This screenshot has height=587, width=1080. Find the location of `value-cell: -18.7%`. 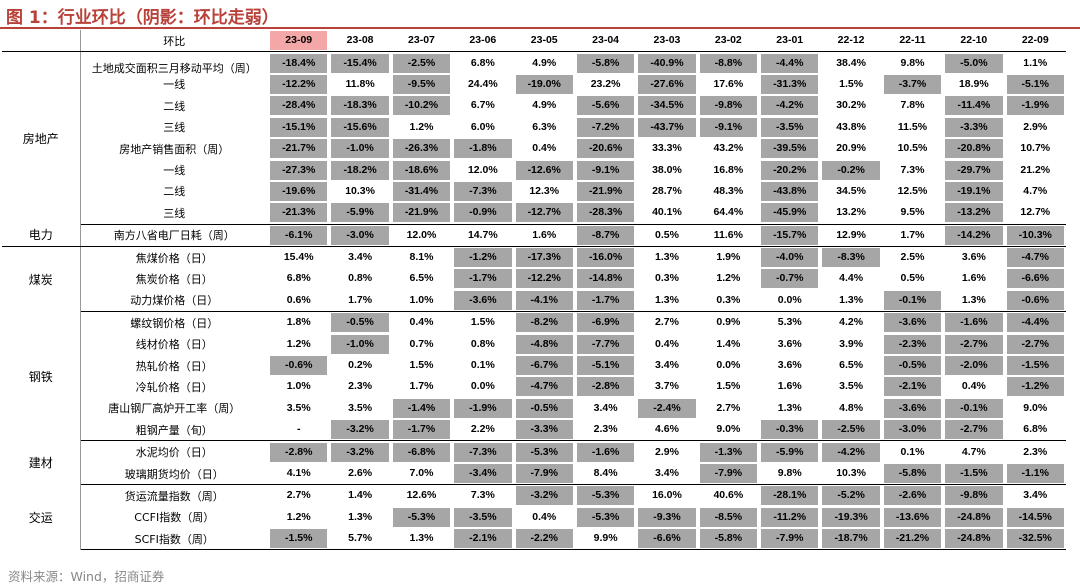

value-cell: -18.7% is located at coordinates (851, 539).